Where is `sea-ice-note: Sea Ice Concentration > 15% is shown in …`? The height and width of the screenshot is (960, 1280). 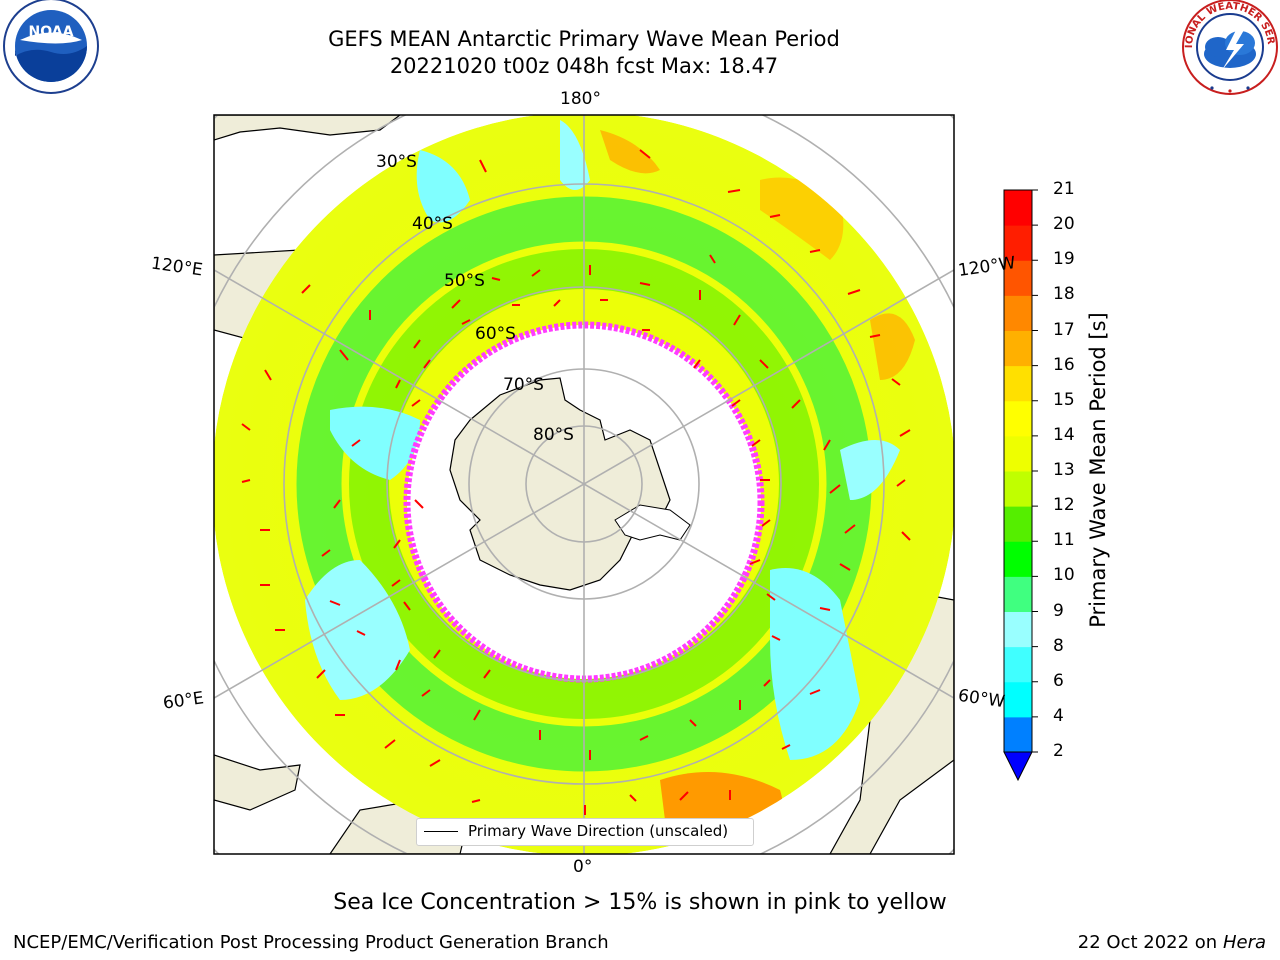
sea-ice-note: Sea Ice Concentration > 15% is shown in … is located at coordinates (640, 902).